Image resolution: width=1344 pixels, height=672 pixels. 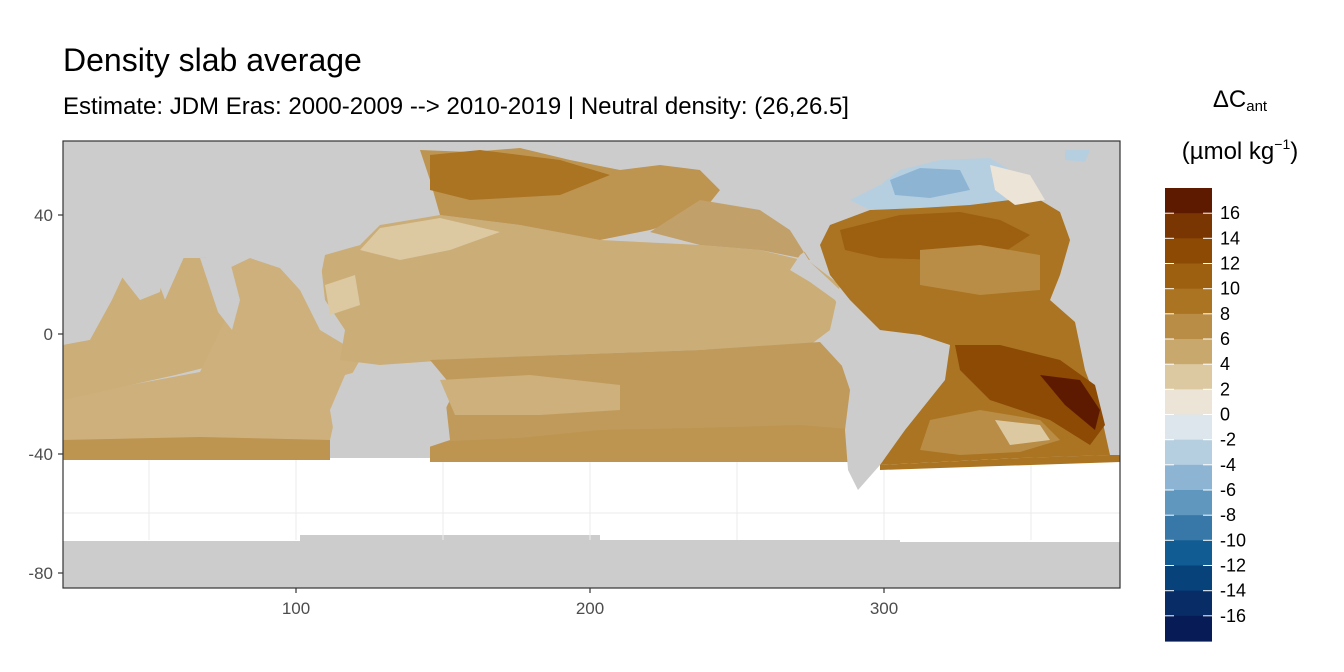 I want to click on antarctica, so click(x=591, y=561).